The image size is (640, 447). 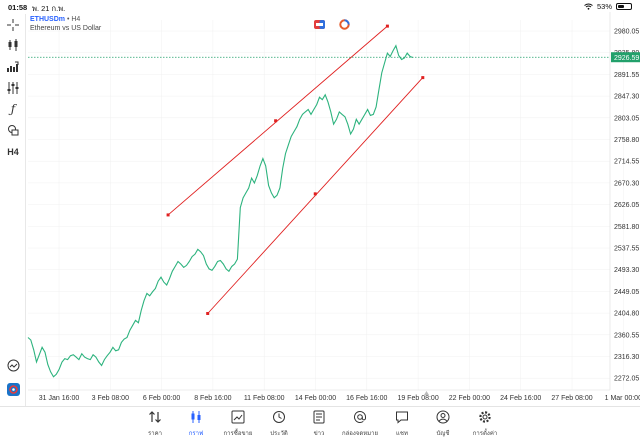 I want to click on time-axis-marker, so click(x=426, y=393).